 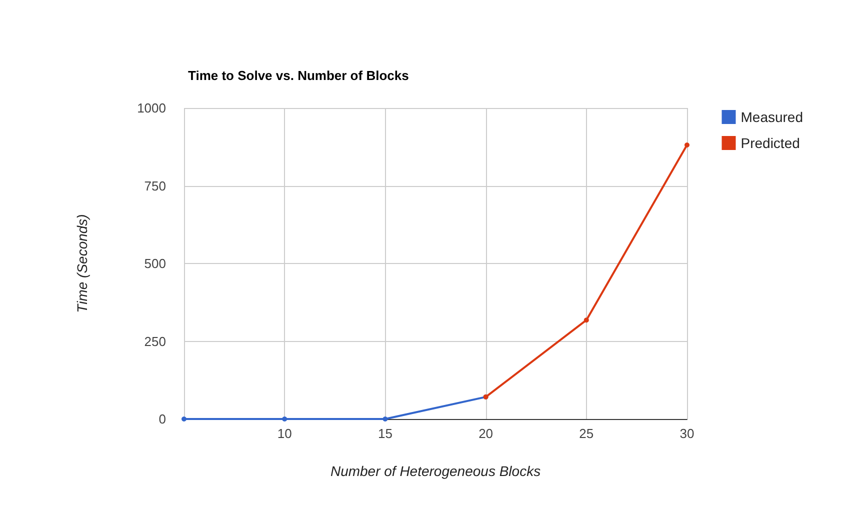 What do you see at coordinates (284, 433) in the screenshot?
I see `x-tick-label: 10` at bounding box center [284, 433].